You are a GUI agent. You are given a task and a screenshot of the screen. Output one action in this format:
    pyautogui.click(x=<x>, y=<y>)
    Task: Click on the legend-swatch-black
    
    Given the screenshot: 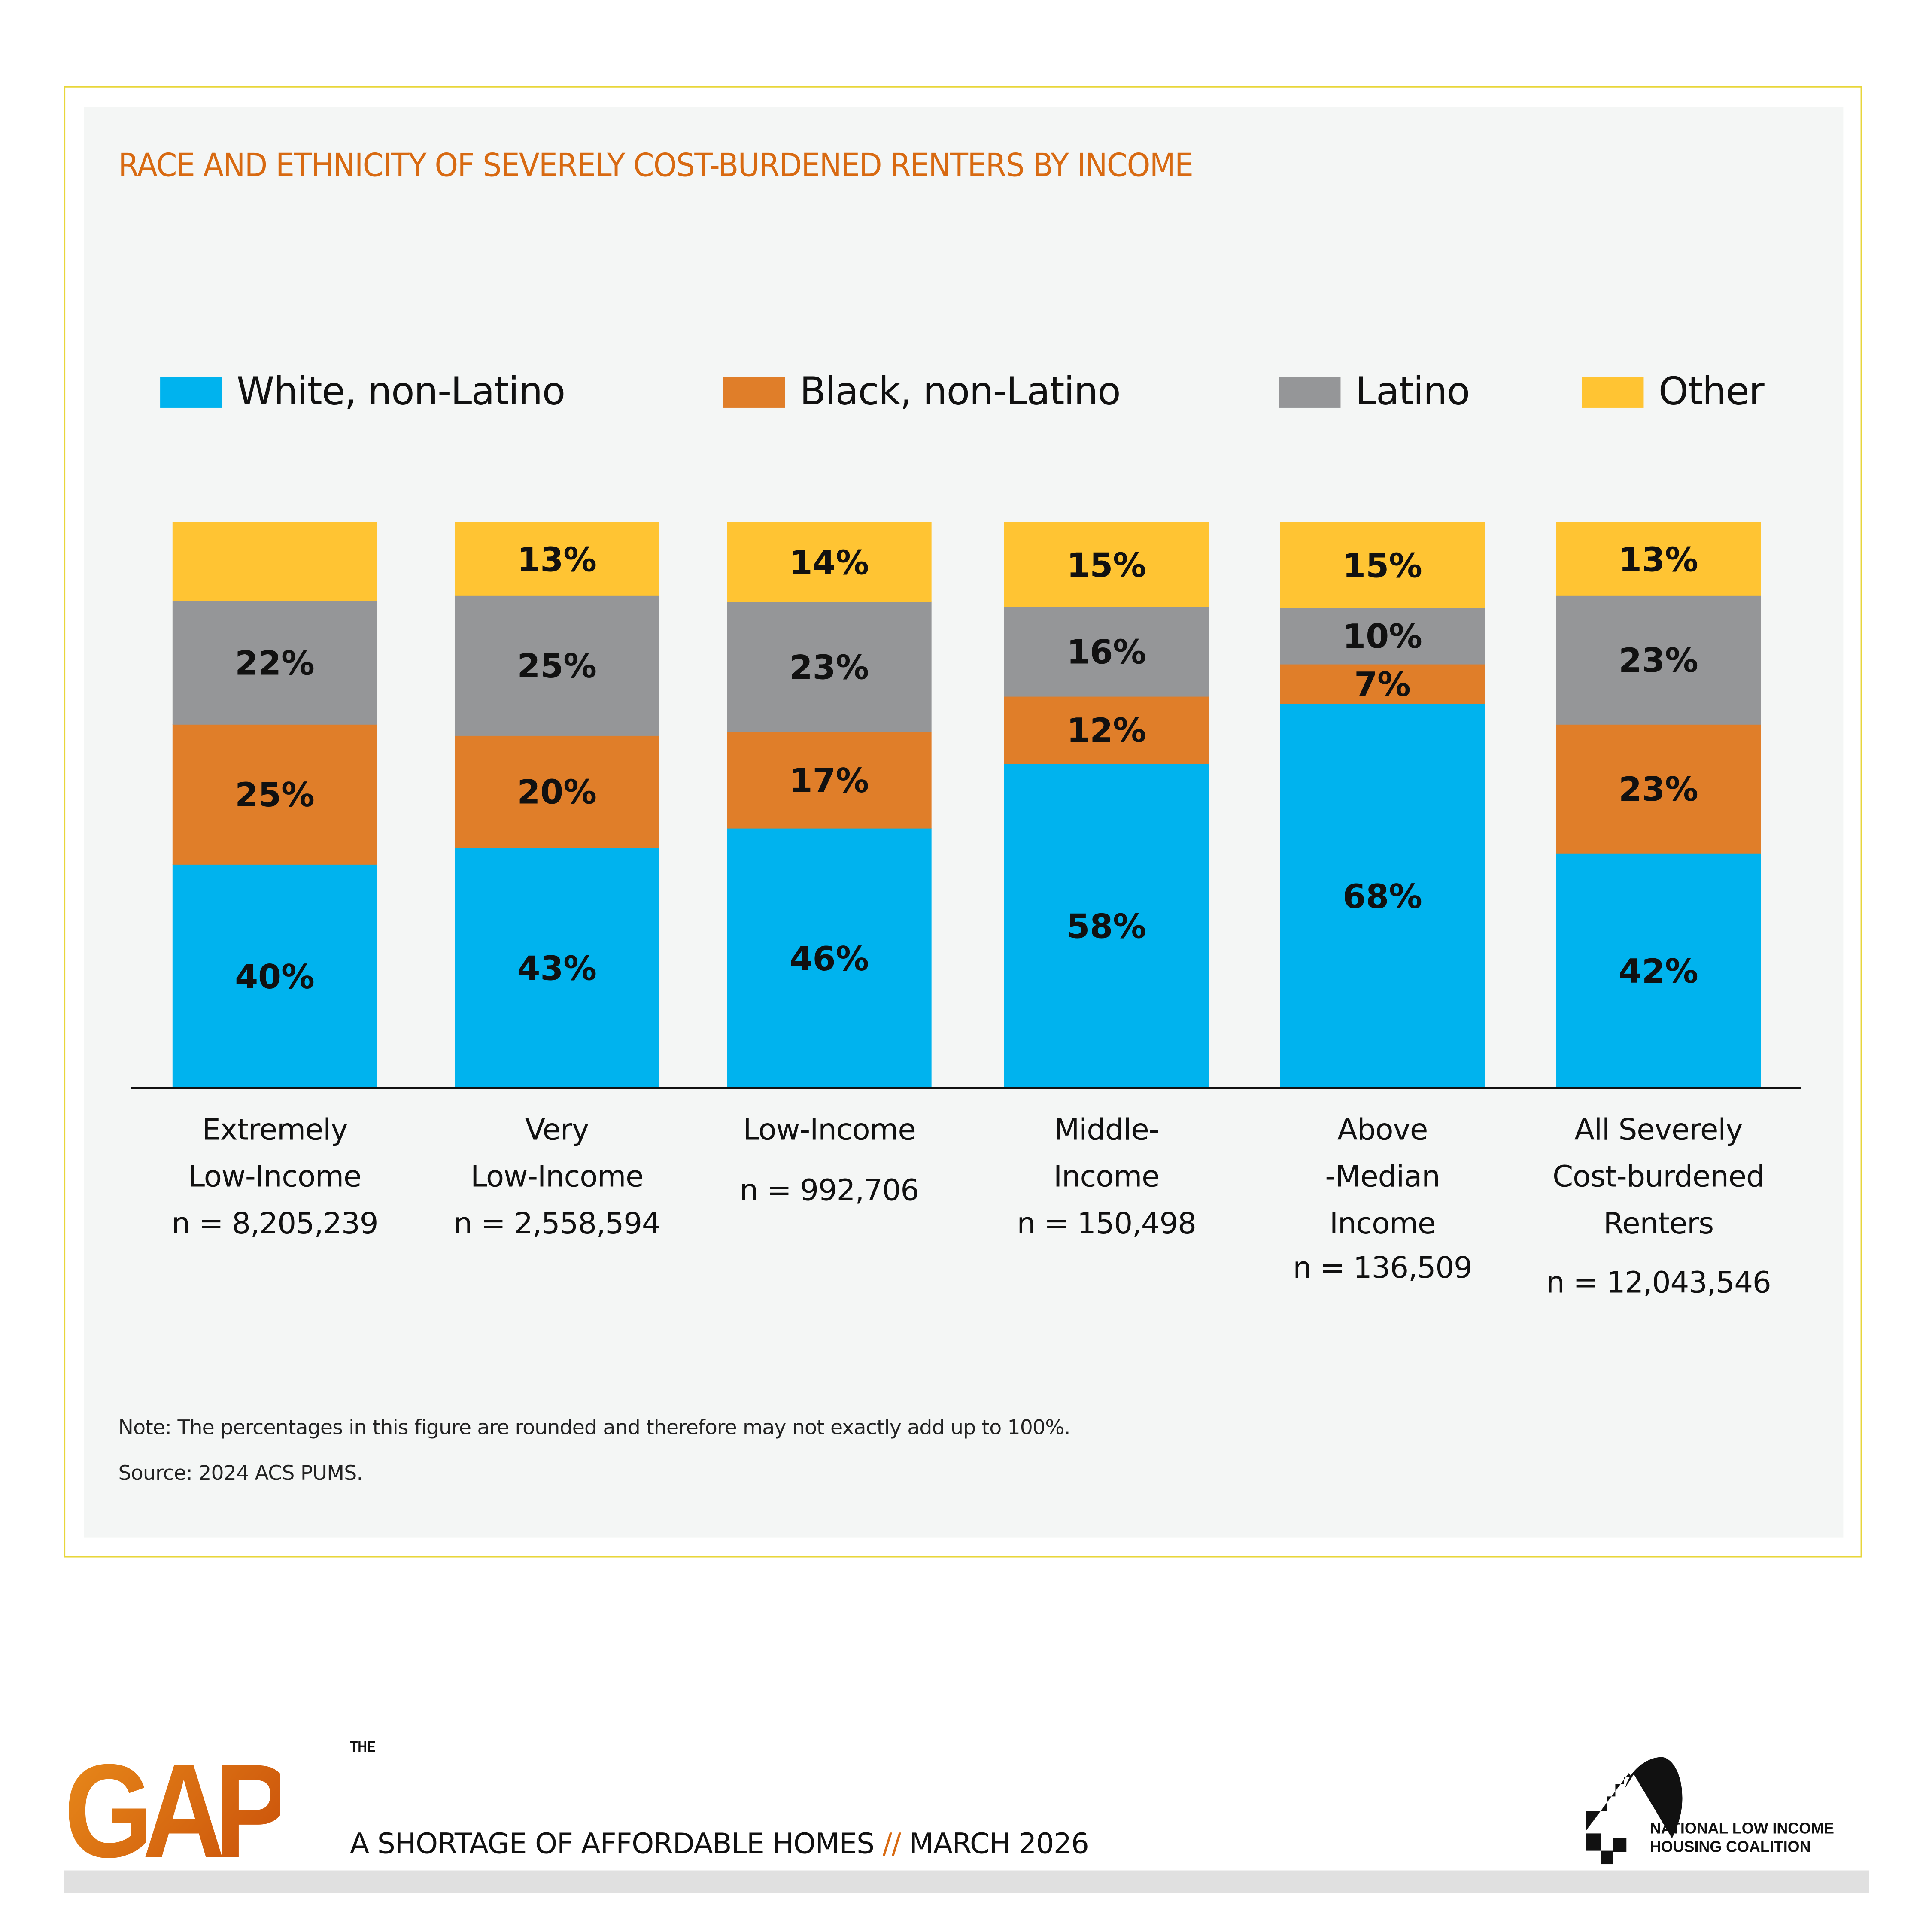 What is the action you would take?
    pyautogui.click(x=754, y=391)
    